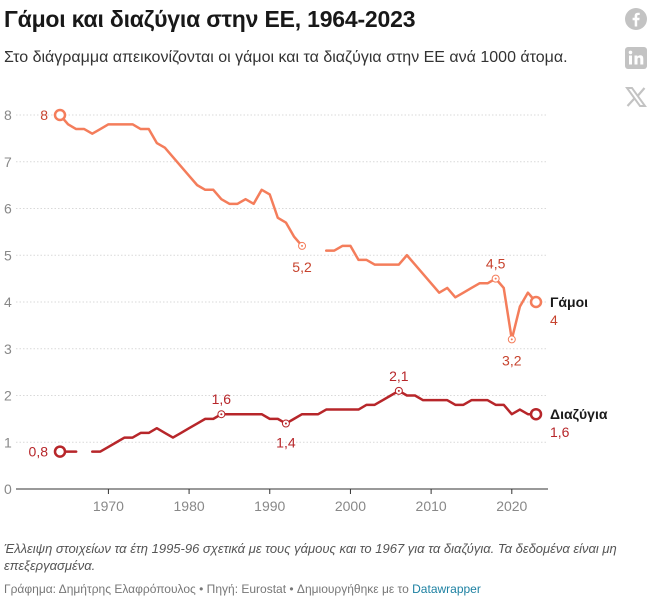  I want to click on data-label: 4, so click(554, 320).